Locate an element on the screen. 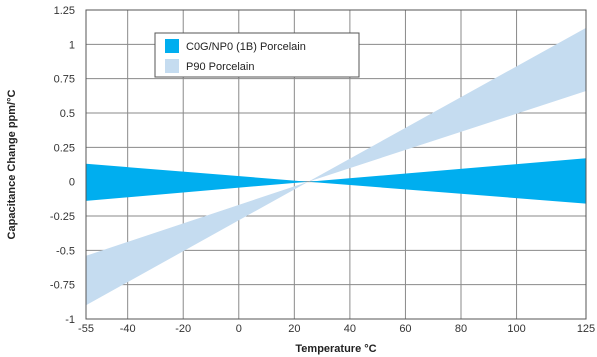  y-tick-label: 0.25 is located at coordinates (64, 148).